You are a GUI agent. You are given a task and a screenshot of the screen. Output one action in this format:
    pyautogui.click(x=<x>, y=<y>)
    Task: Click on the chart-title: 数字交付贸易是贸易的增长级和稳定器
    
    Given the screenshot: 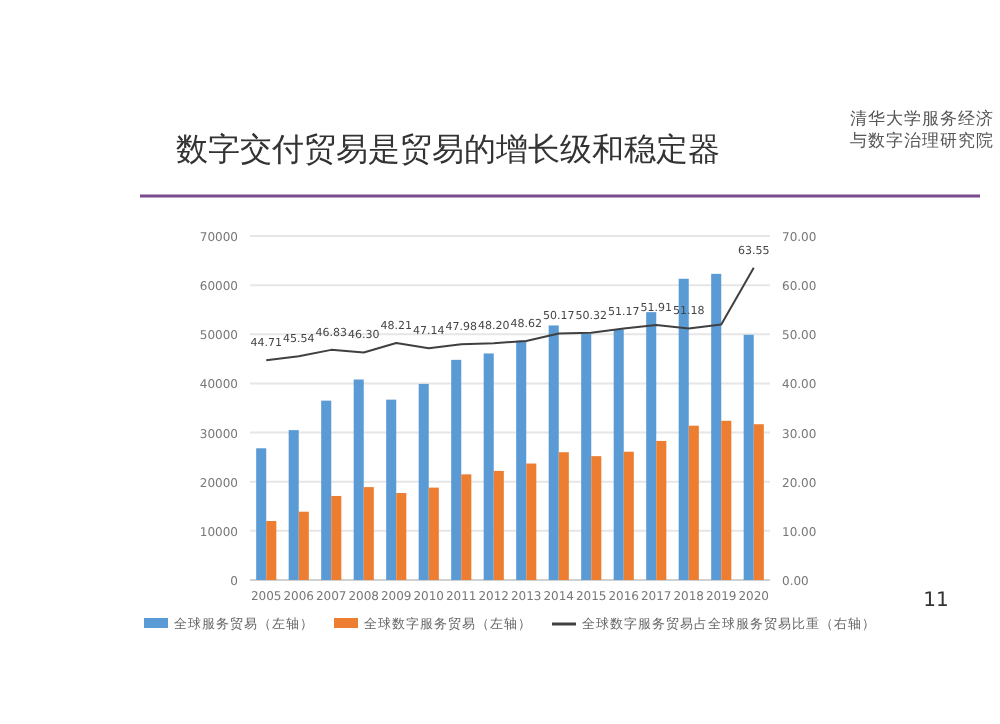 What is the action you would take?
    pyautogui.click(x=448, y=149)
    